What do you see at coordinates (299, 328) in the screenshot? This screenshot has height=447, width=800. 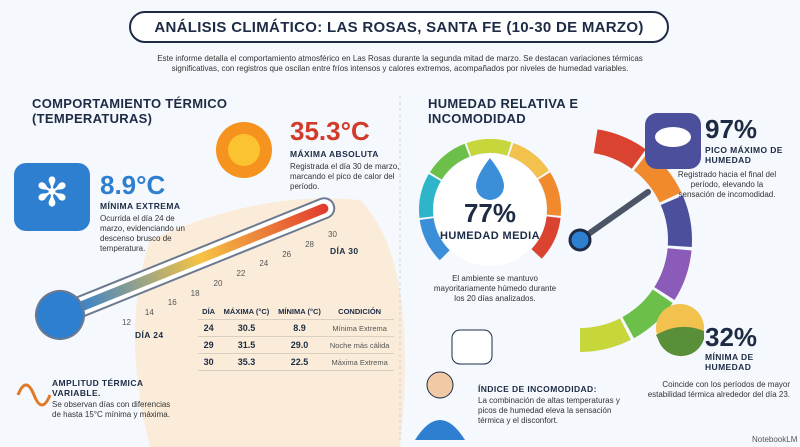 I see `table-cell: 8.9` at bounding box center [299, 328].